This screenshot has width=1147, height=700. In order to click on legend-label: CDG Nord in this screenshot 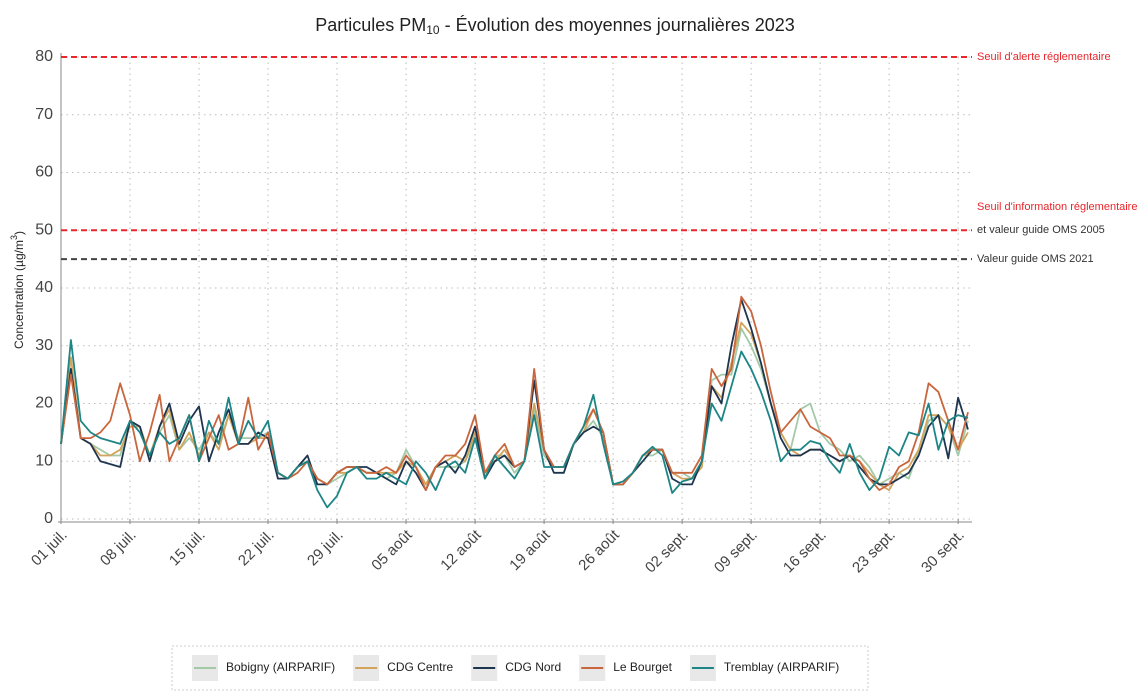, I will do `click(533, 667)`.